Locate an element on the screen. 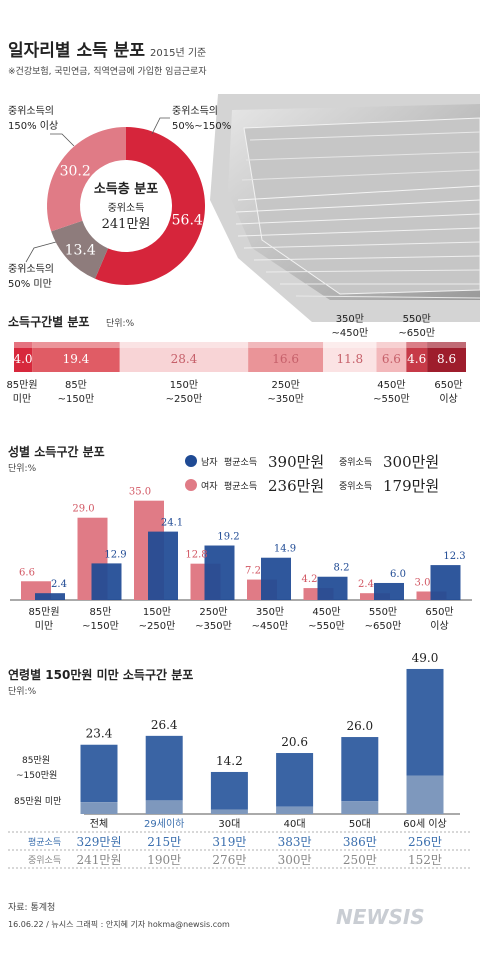  gender-title: 성별 소득구간 분포 is located at coordinates (56, 451).